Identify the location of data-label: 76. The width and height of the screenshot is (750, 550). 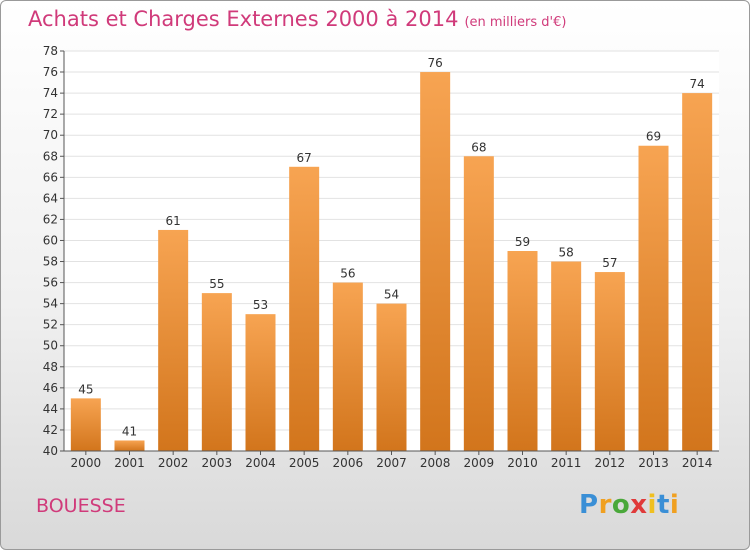
(435, 63).